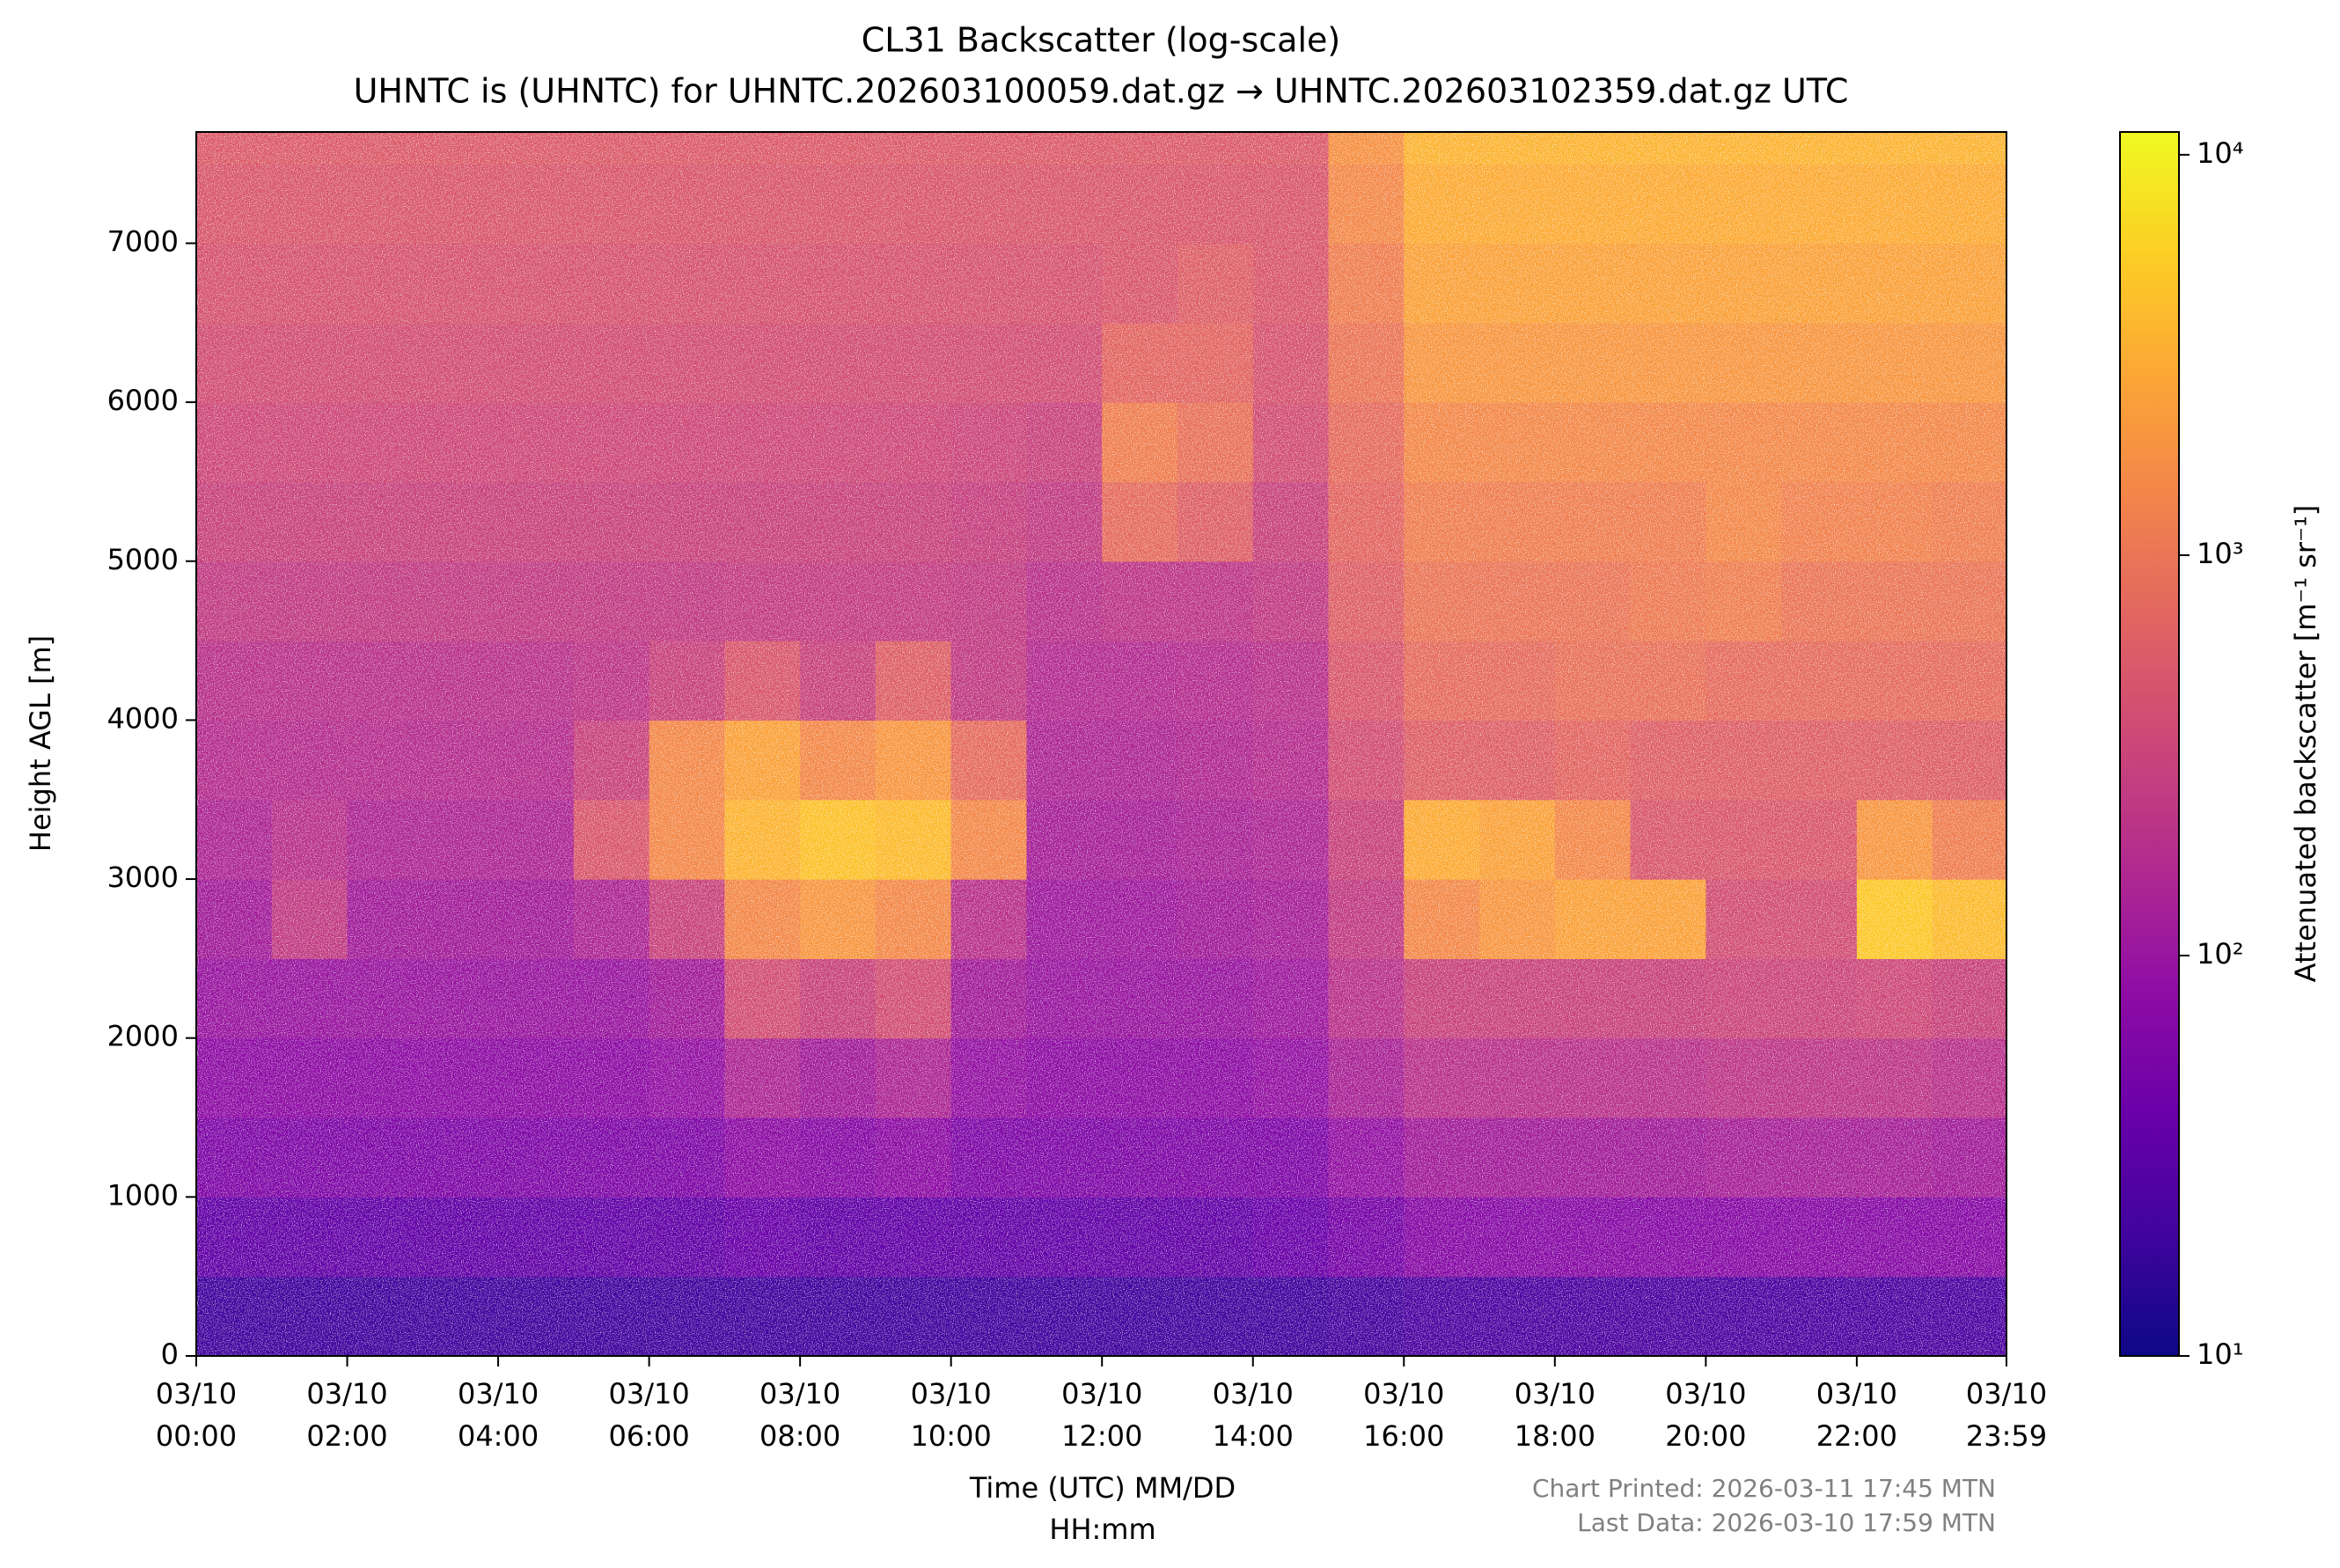 This screenshot has height=1568, width=2340. I want to click on x-tick-label: 16:00, so click(1403, 1436).